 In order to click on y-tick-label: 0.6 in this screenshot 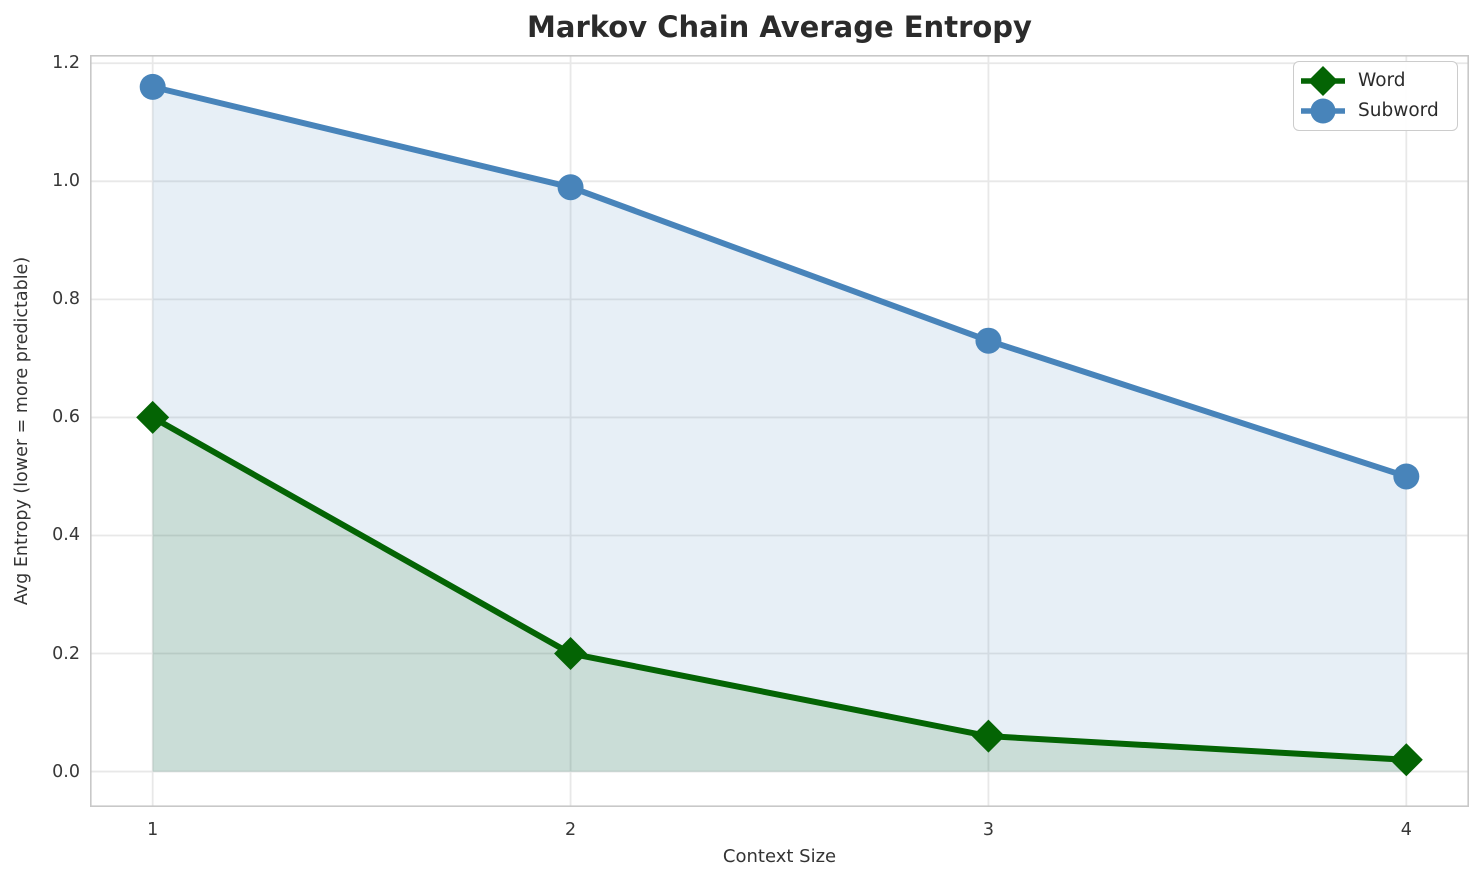, I will do `click(66, 417)`.